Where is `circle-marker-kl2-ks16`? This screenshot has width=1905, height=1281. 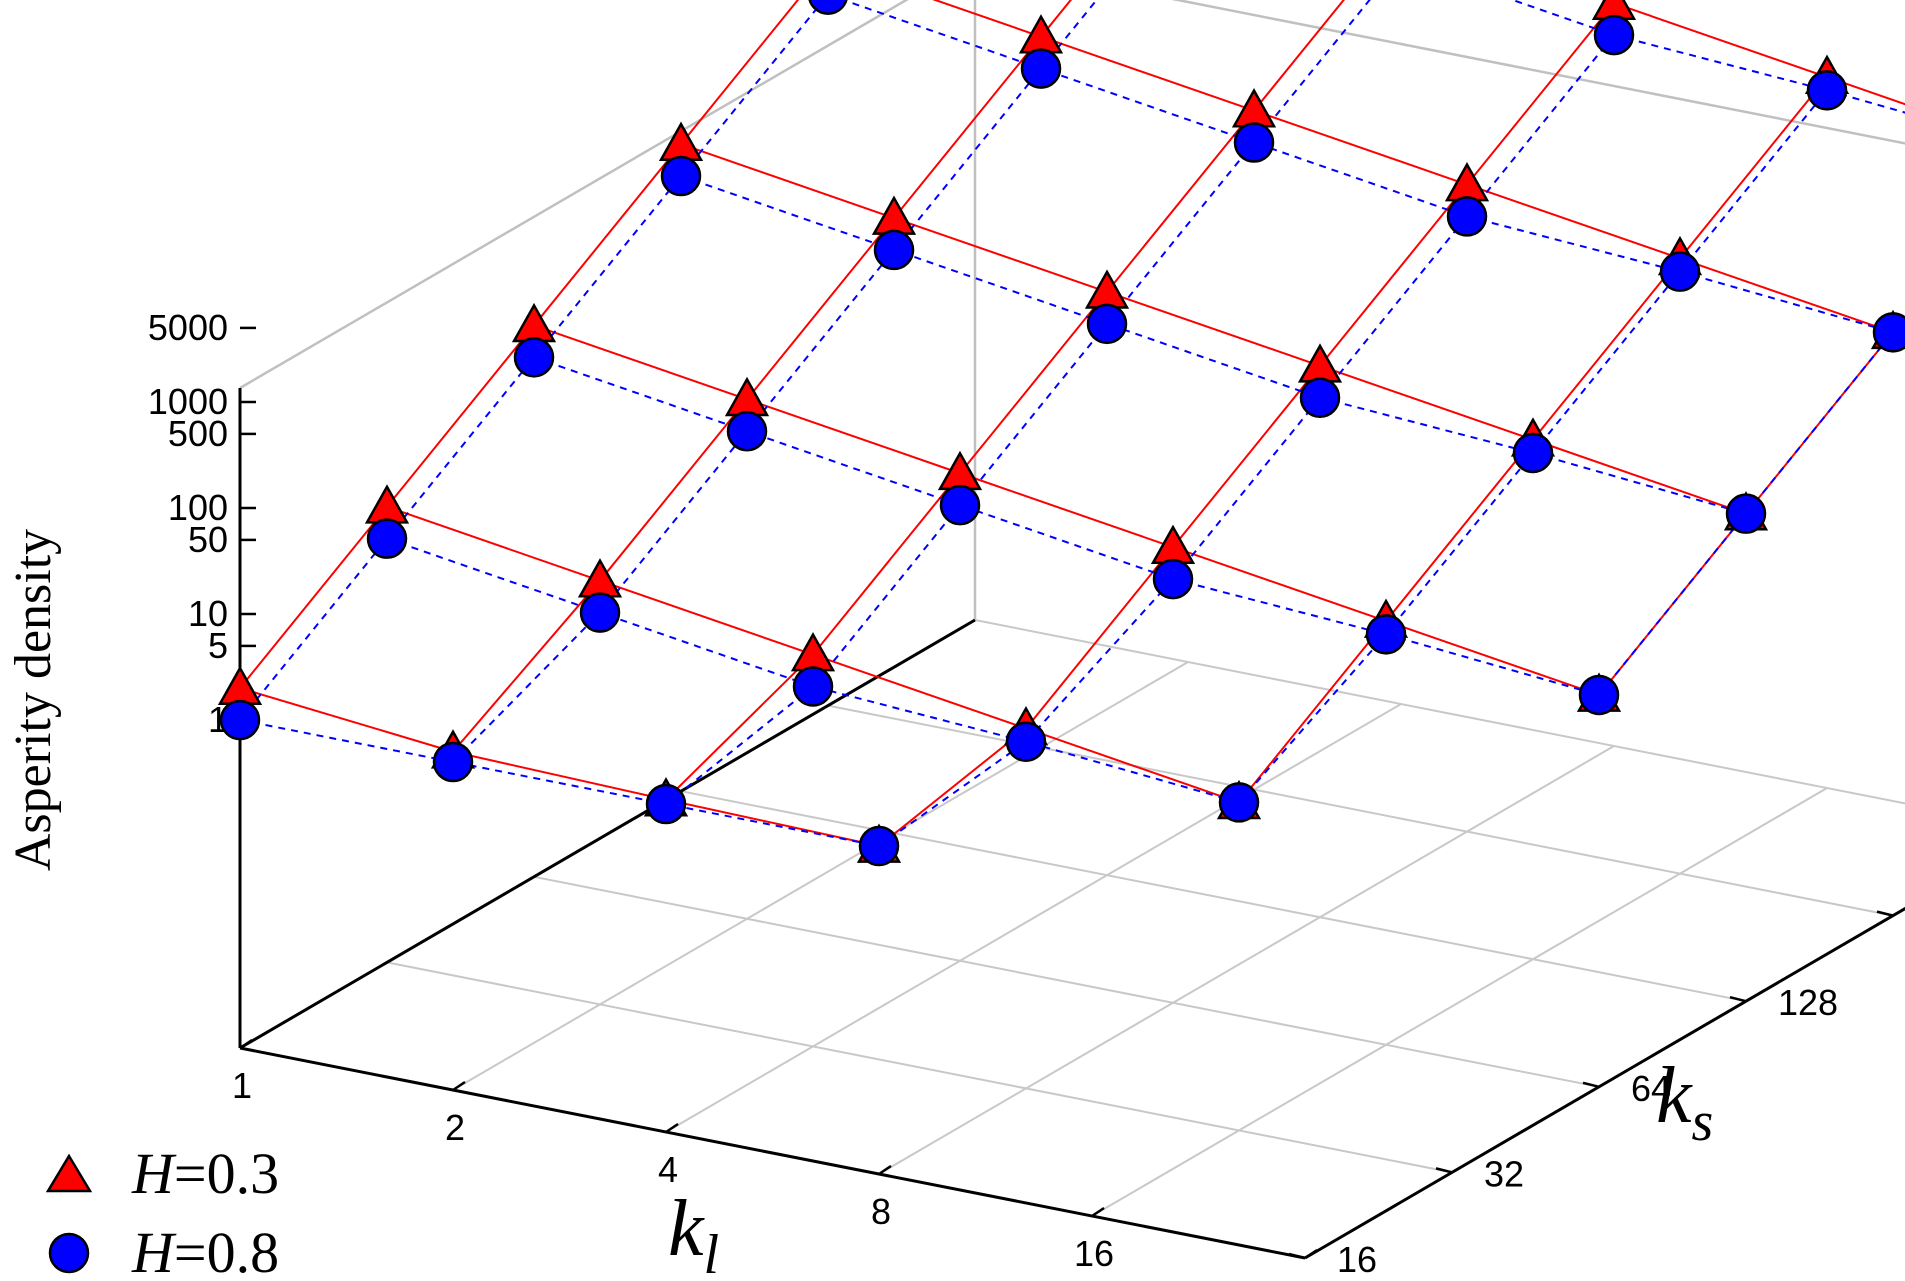
circle-marker-kl2-ks16 is located at coordinates (453, 762).